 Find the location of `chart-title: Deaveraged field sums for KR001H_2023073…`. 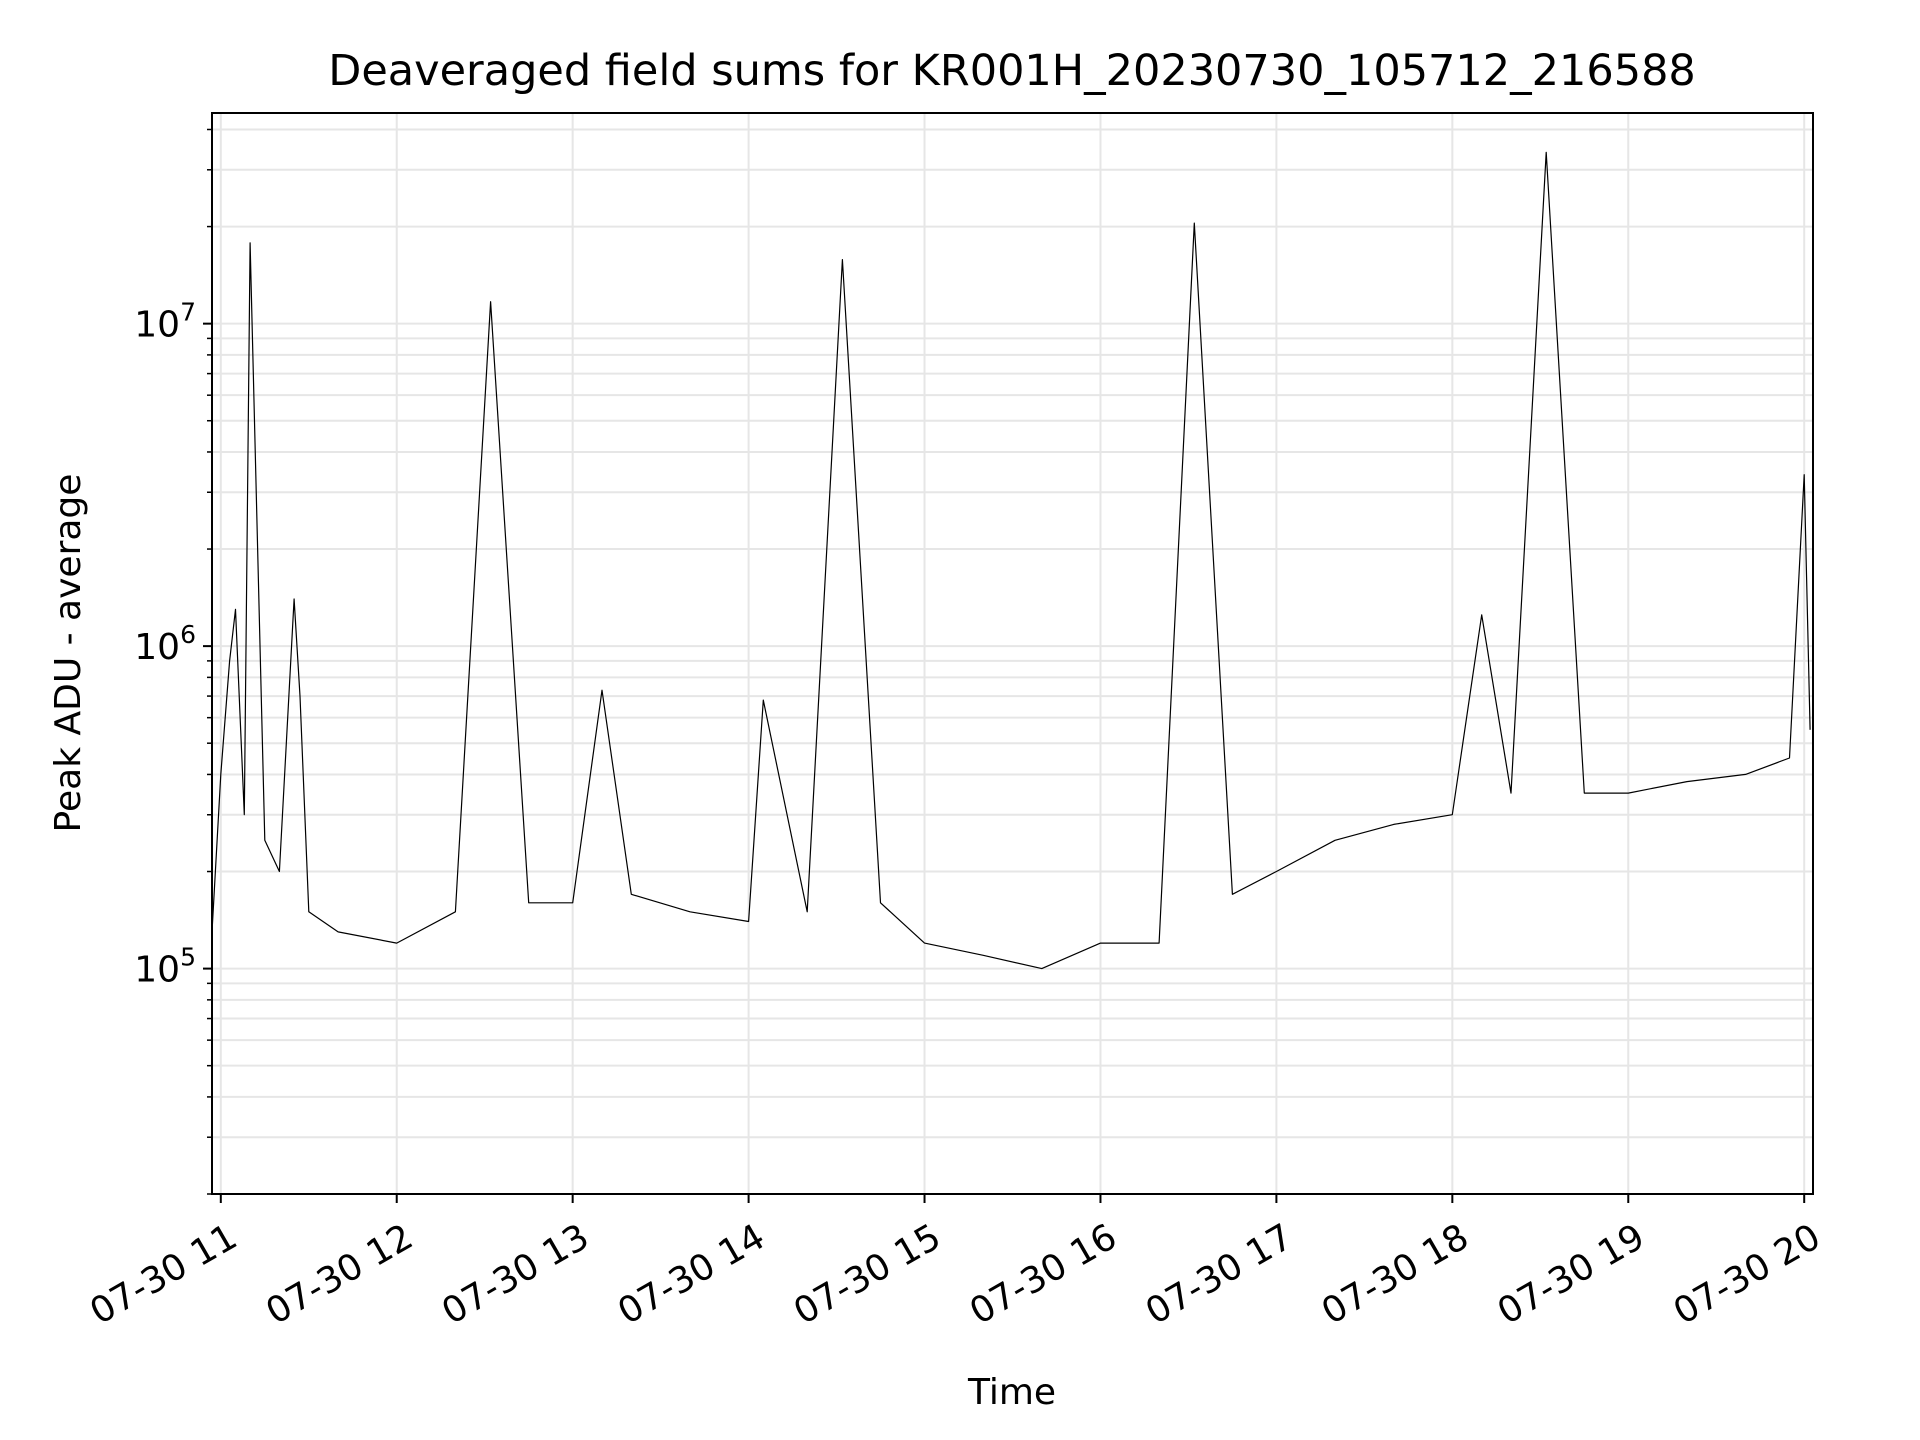

chart-title: Deaveraged field sums for KR001H_2023073… is located at coordinates (1012, 71).